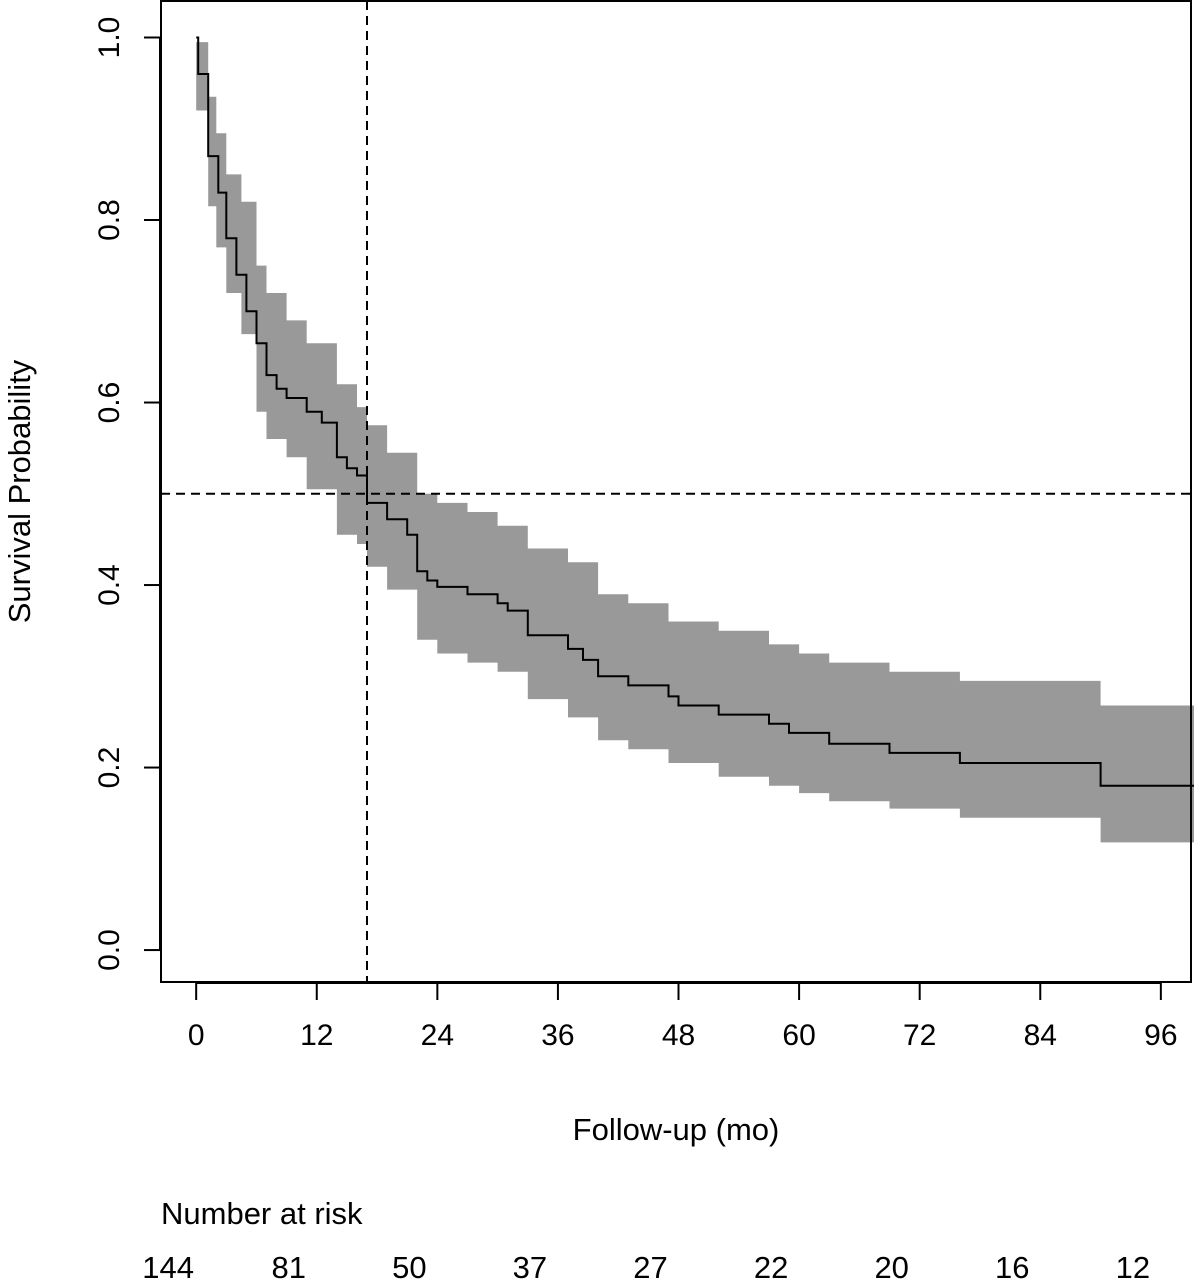  I want to click on x-tick-label: 12, so click(316, 1035).